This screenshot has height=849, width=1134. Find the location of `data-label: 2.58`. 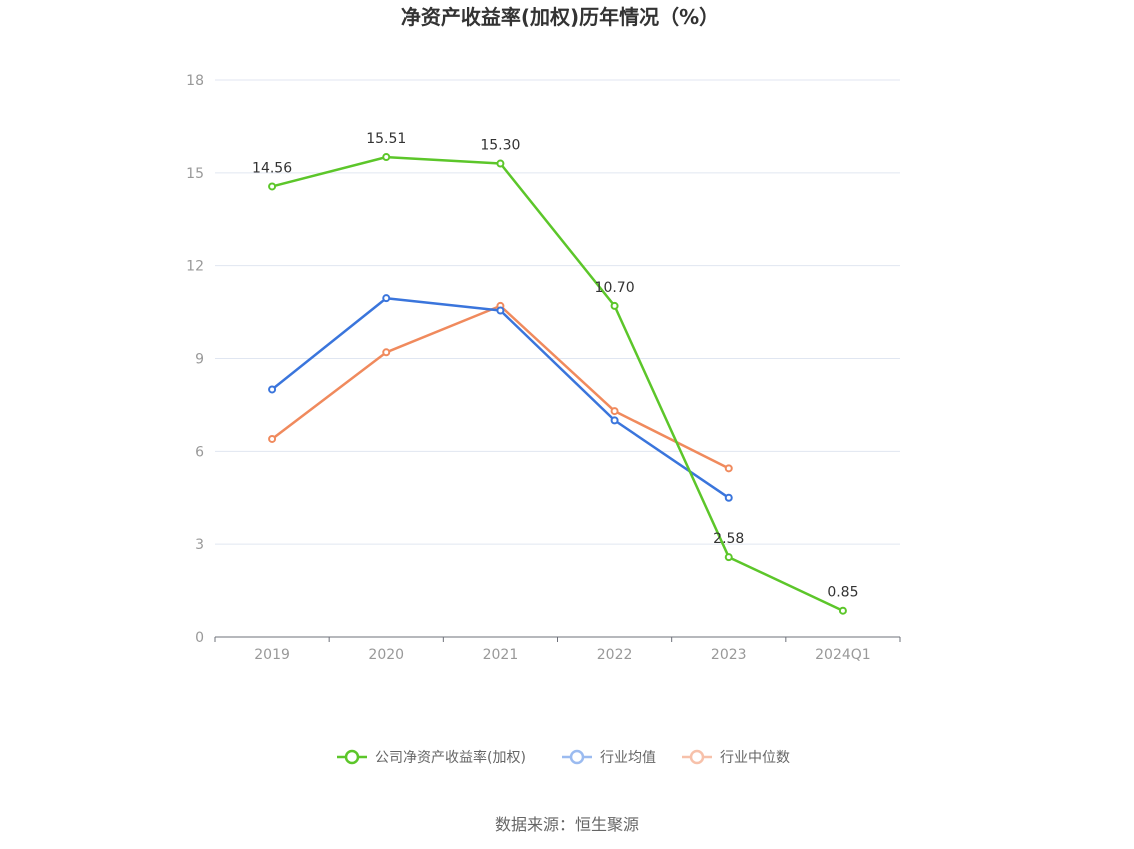

data-label: 2.58 is located at coordinates (728, 539).